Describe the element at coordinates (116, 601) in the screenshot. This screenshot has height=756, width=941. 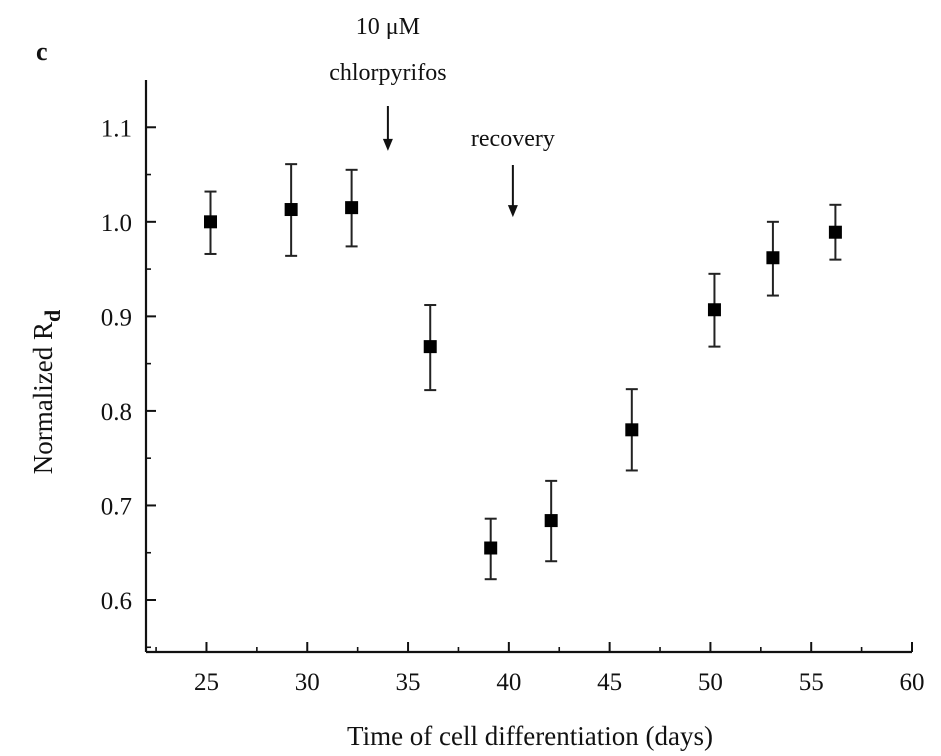
I see `y-tick-label: 0.6` at that location.